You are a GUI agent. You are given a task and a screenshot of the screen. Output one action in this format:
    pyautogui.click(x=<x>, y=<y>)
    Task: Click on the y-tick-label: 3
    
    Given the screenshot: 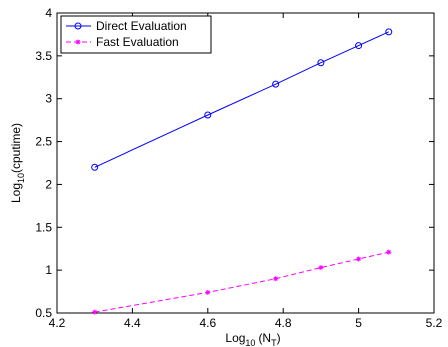 What is the action you would take?
    pyautogui.click(x=48, y=99)
    